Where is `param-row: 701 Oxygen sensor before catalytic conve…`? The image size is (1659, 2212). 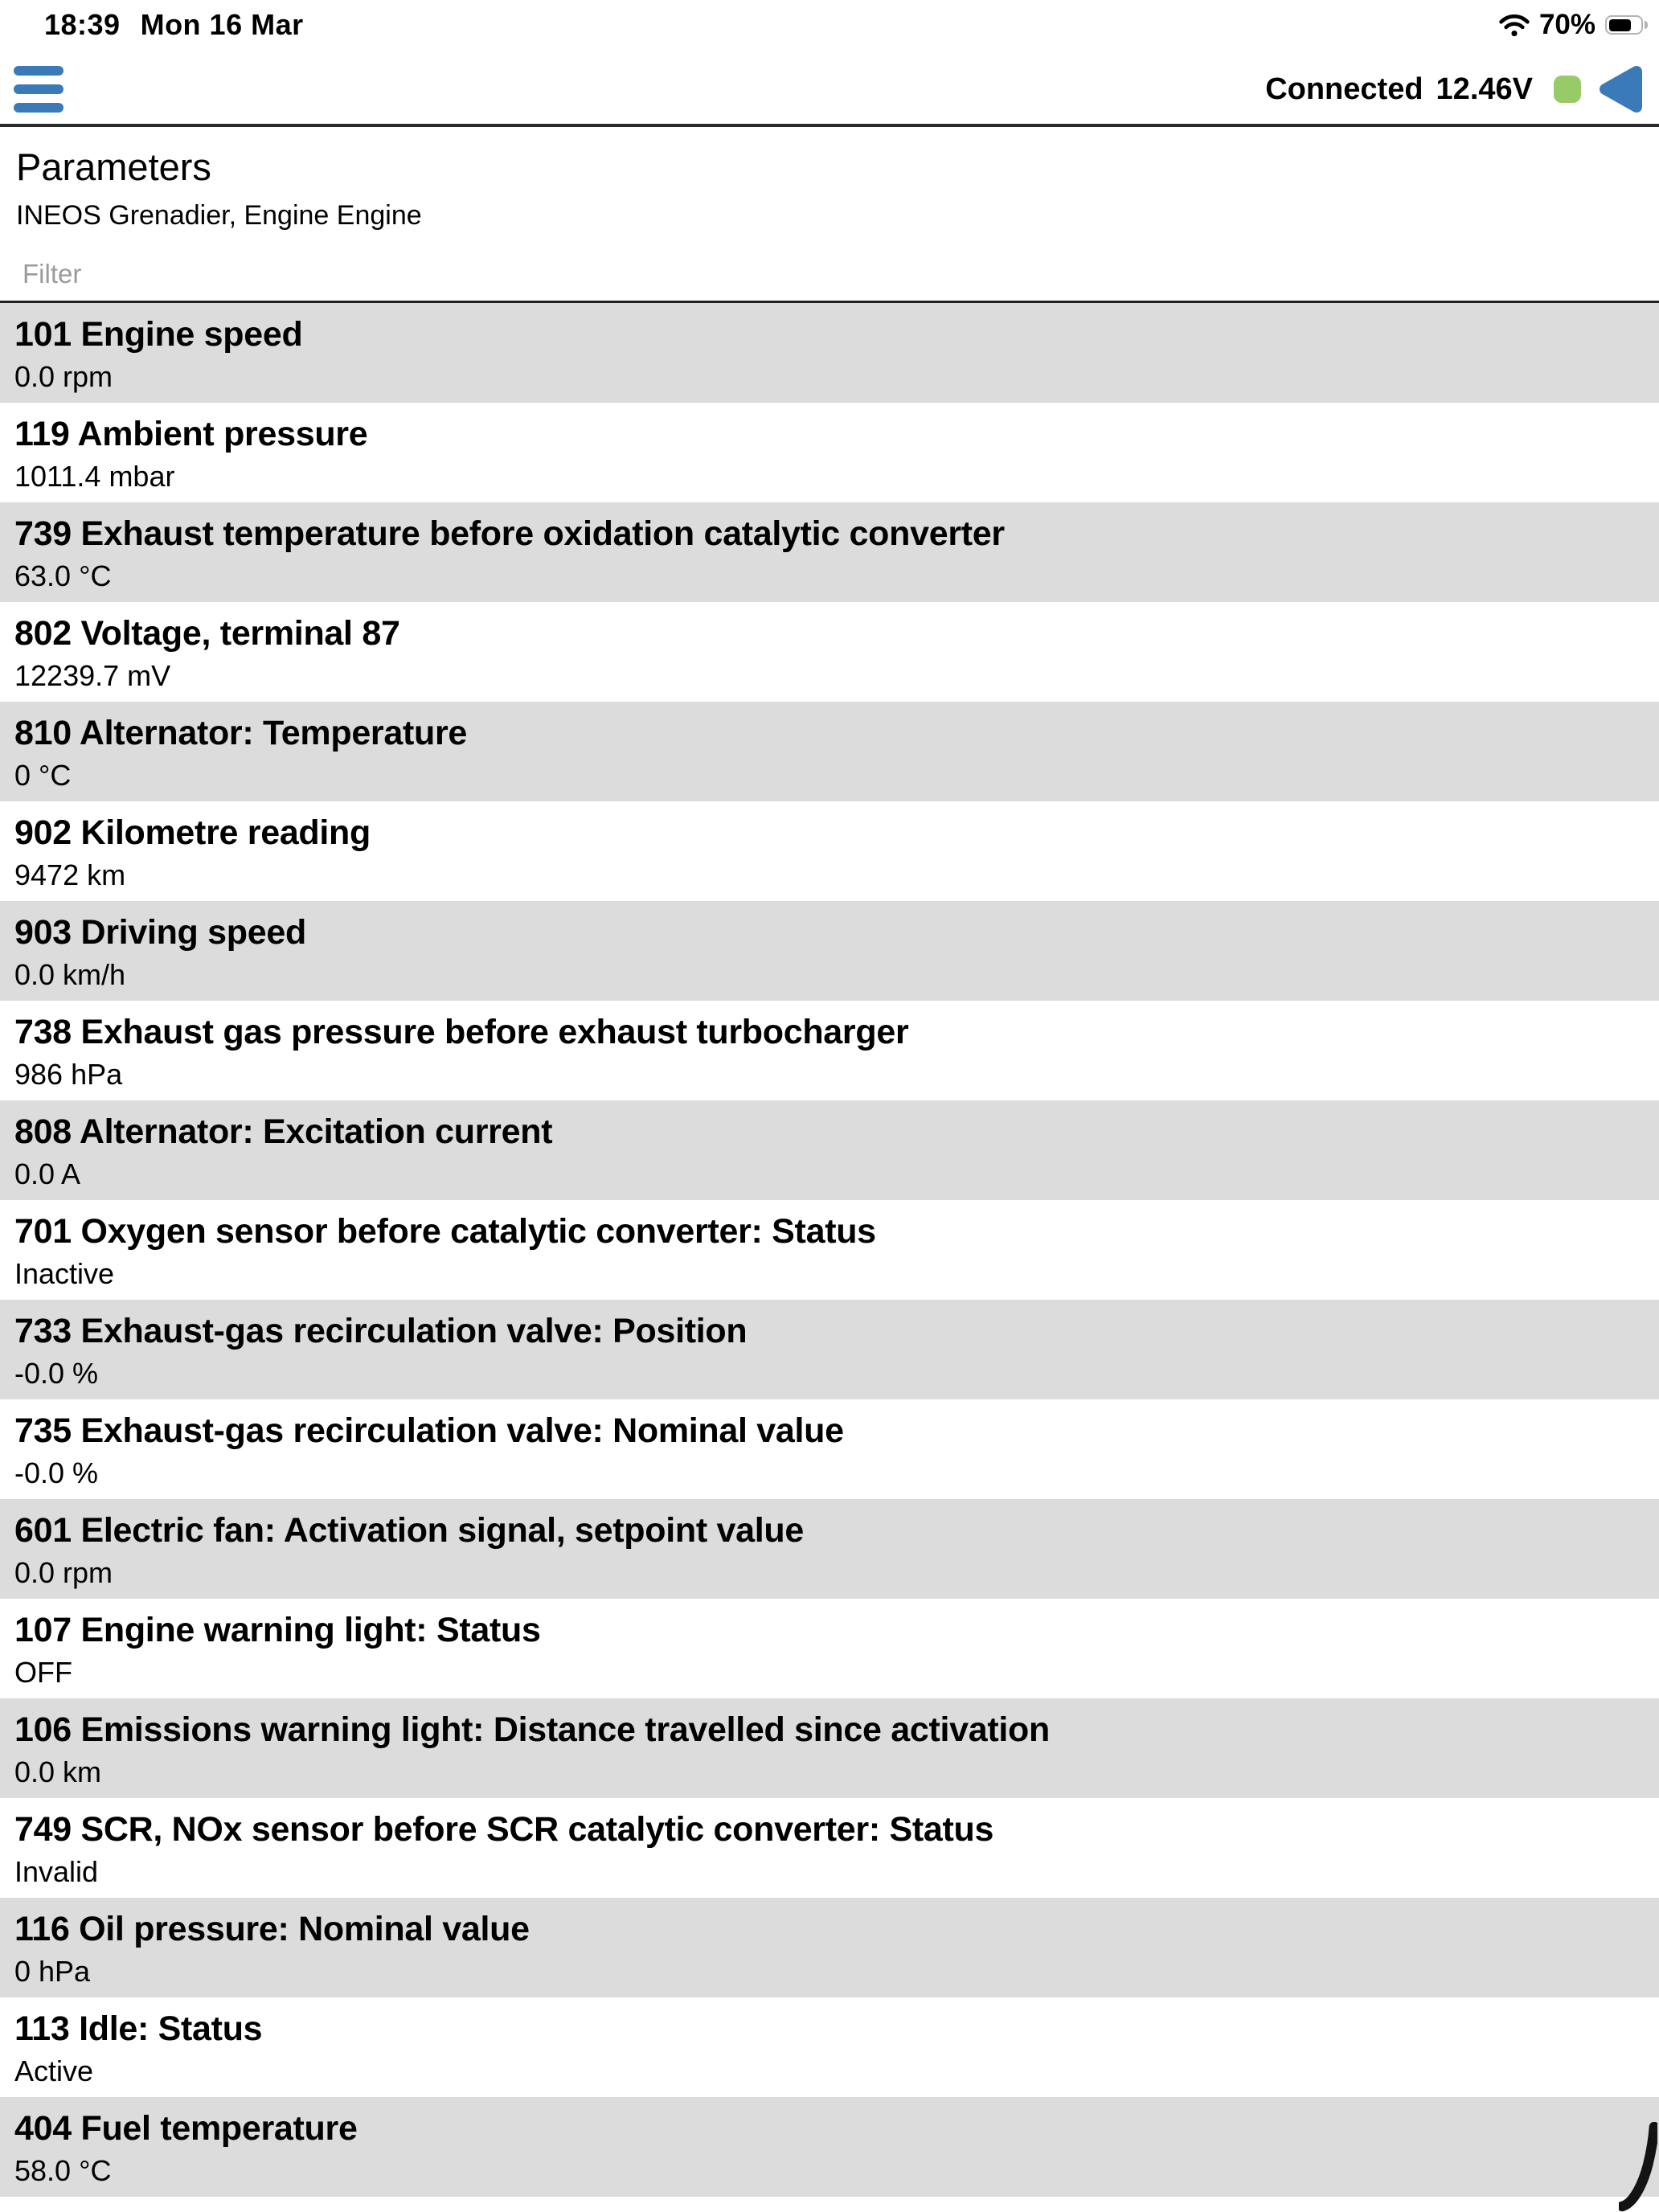
param-row: 701 Oxygen sensor before catalytic conve… is located at coordinates (829, 1250).